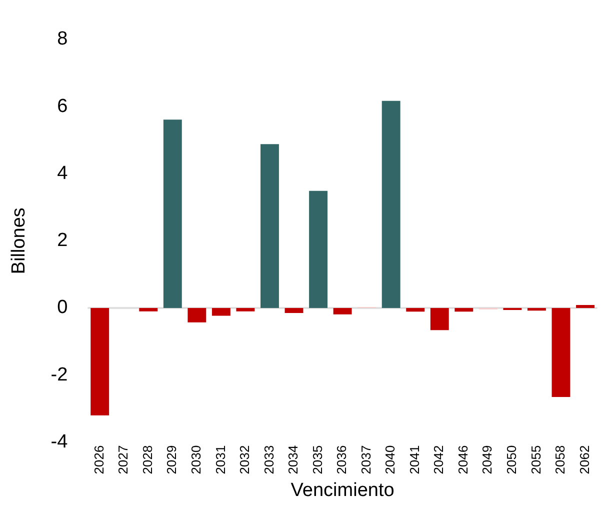 The height and width of the screenshot is (512, 612). Describe the element at coordinates (244, 459) in the screenshot. I see `x-tick-label: 2032` at that location.